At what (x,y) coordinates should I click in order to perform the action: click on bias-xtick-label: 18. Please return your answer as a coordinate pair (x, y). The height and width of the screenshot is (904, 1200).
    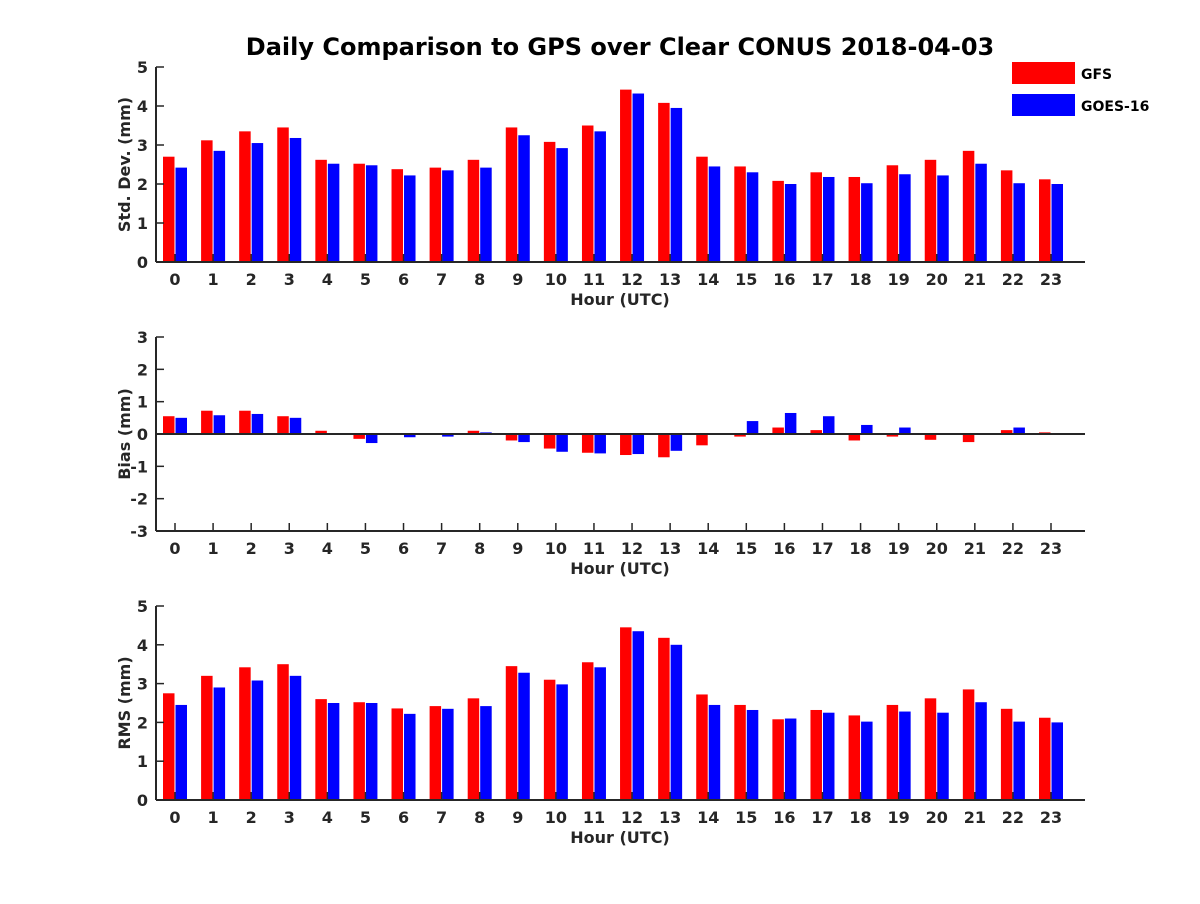
    Looking at the image, I should click on (860, 548).